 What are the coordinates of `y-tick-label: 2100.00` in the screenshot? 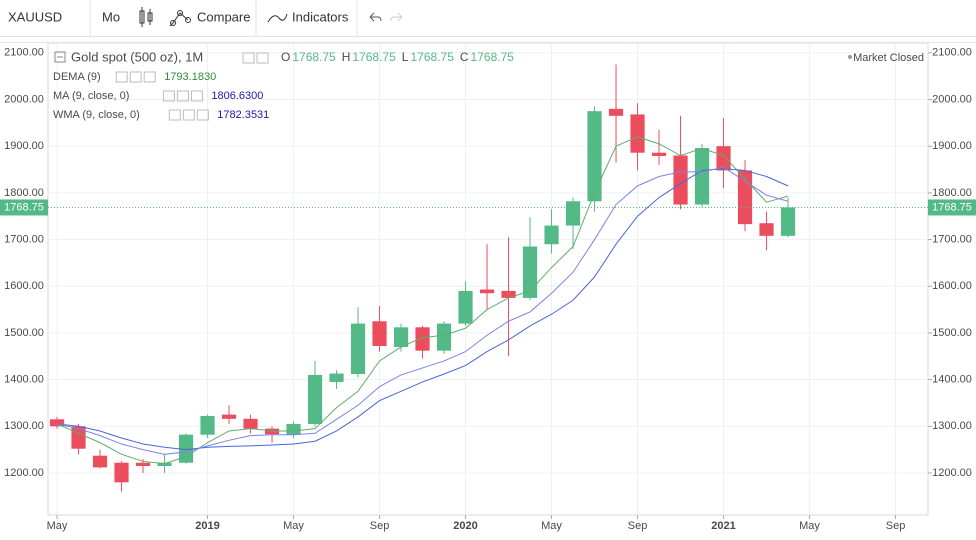 It's located at (24, 53).